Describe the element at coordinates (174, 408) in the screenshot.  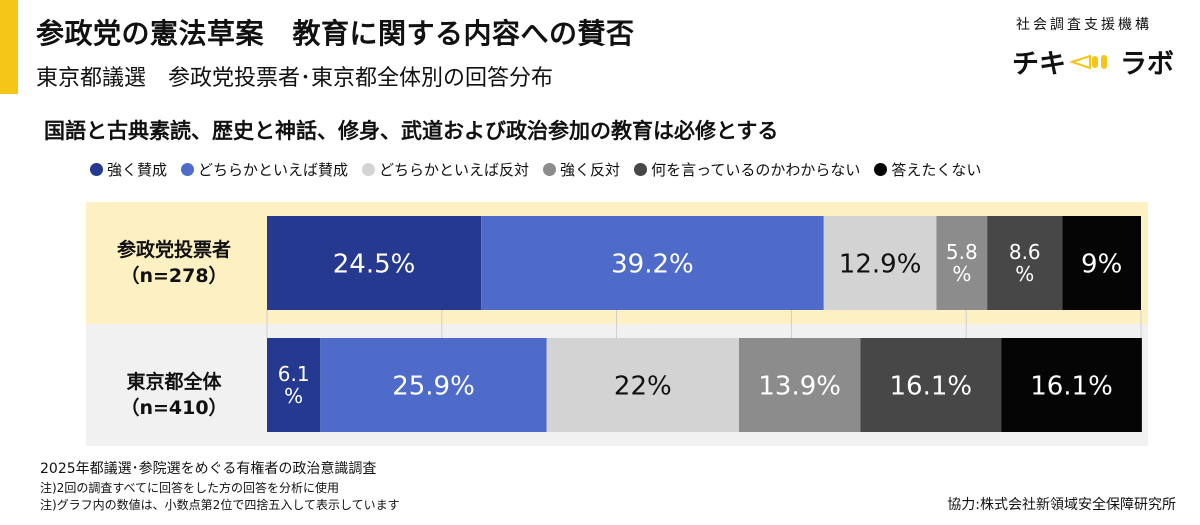
I see `category-n: （n=410）` at that location.